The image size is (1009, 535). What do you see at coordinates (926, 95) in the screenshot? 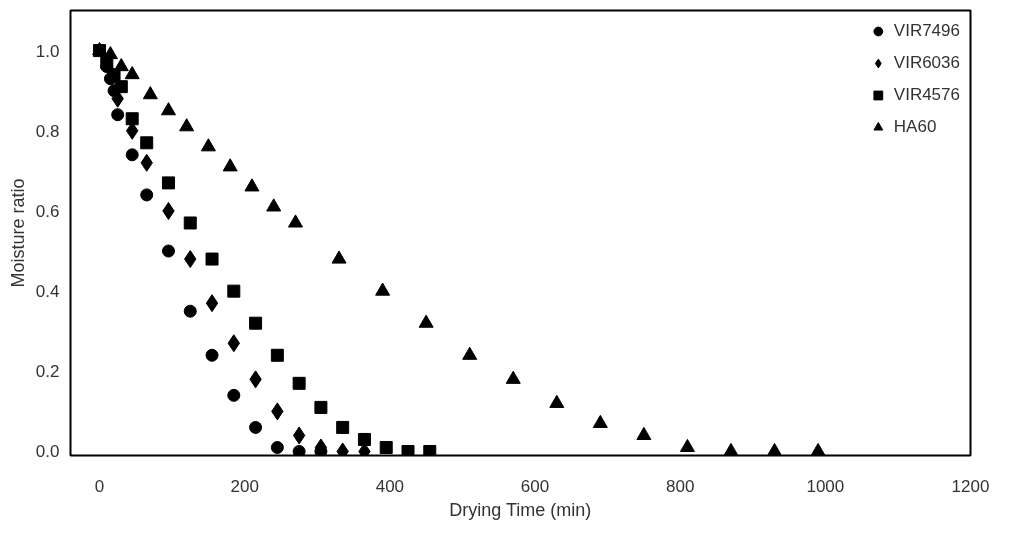
I see `legend-label: VIR4576` at bounding box center [926, 95].